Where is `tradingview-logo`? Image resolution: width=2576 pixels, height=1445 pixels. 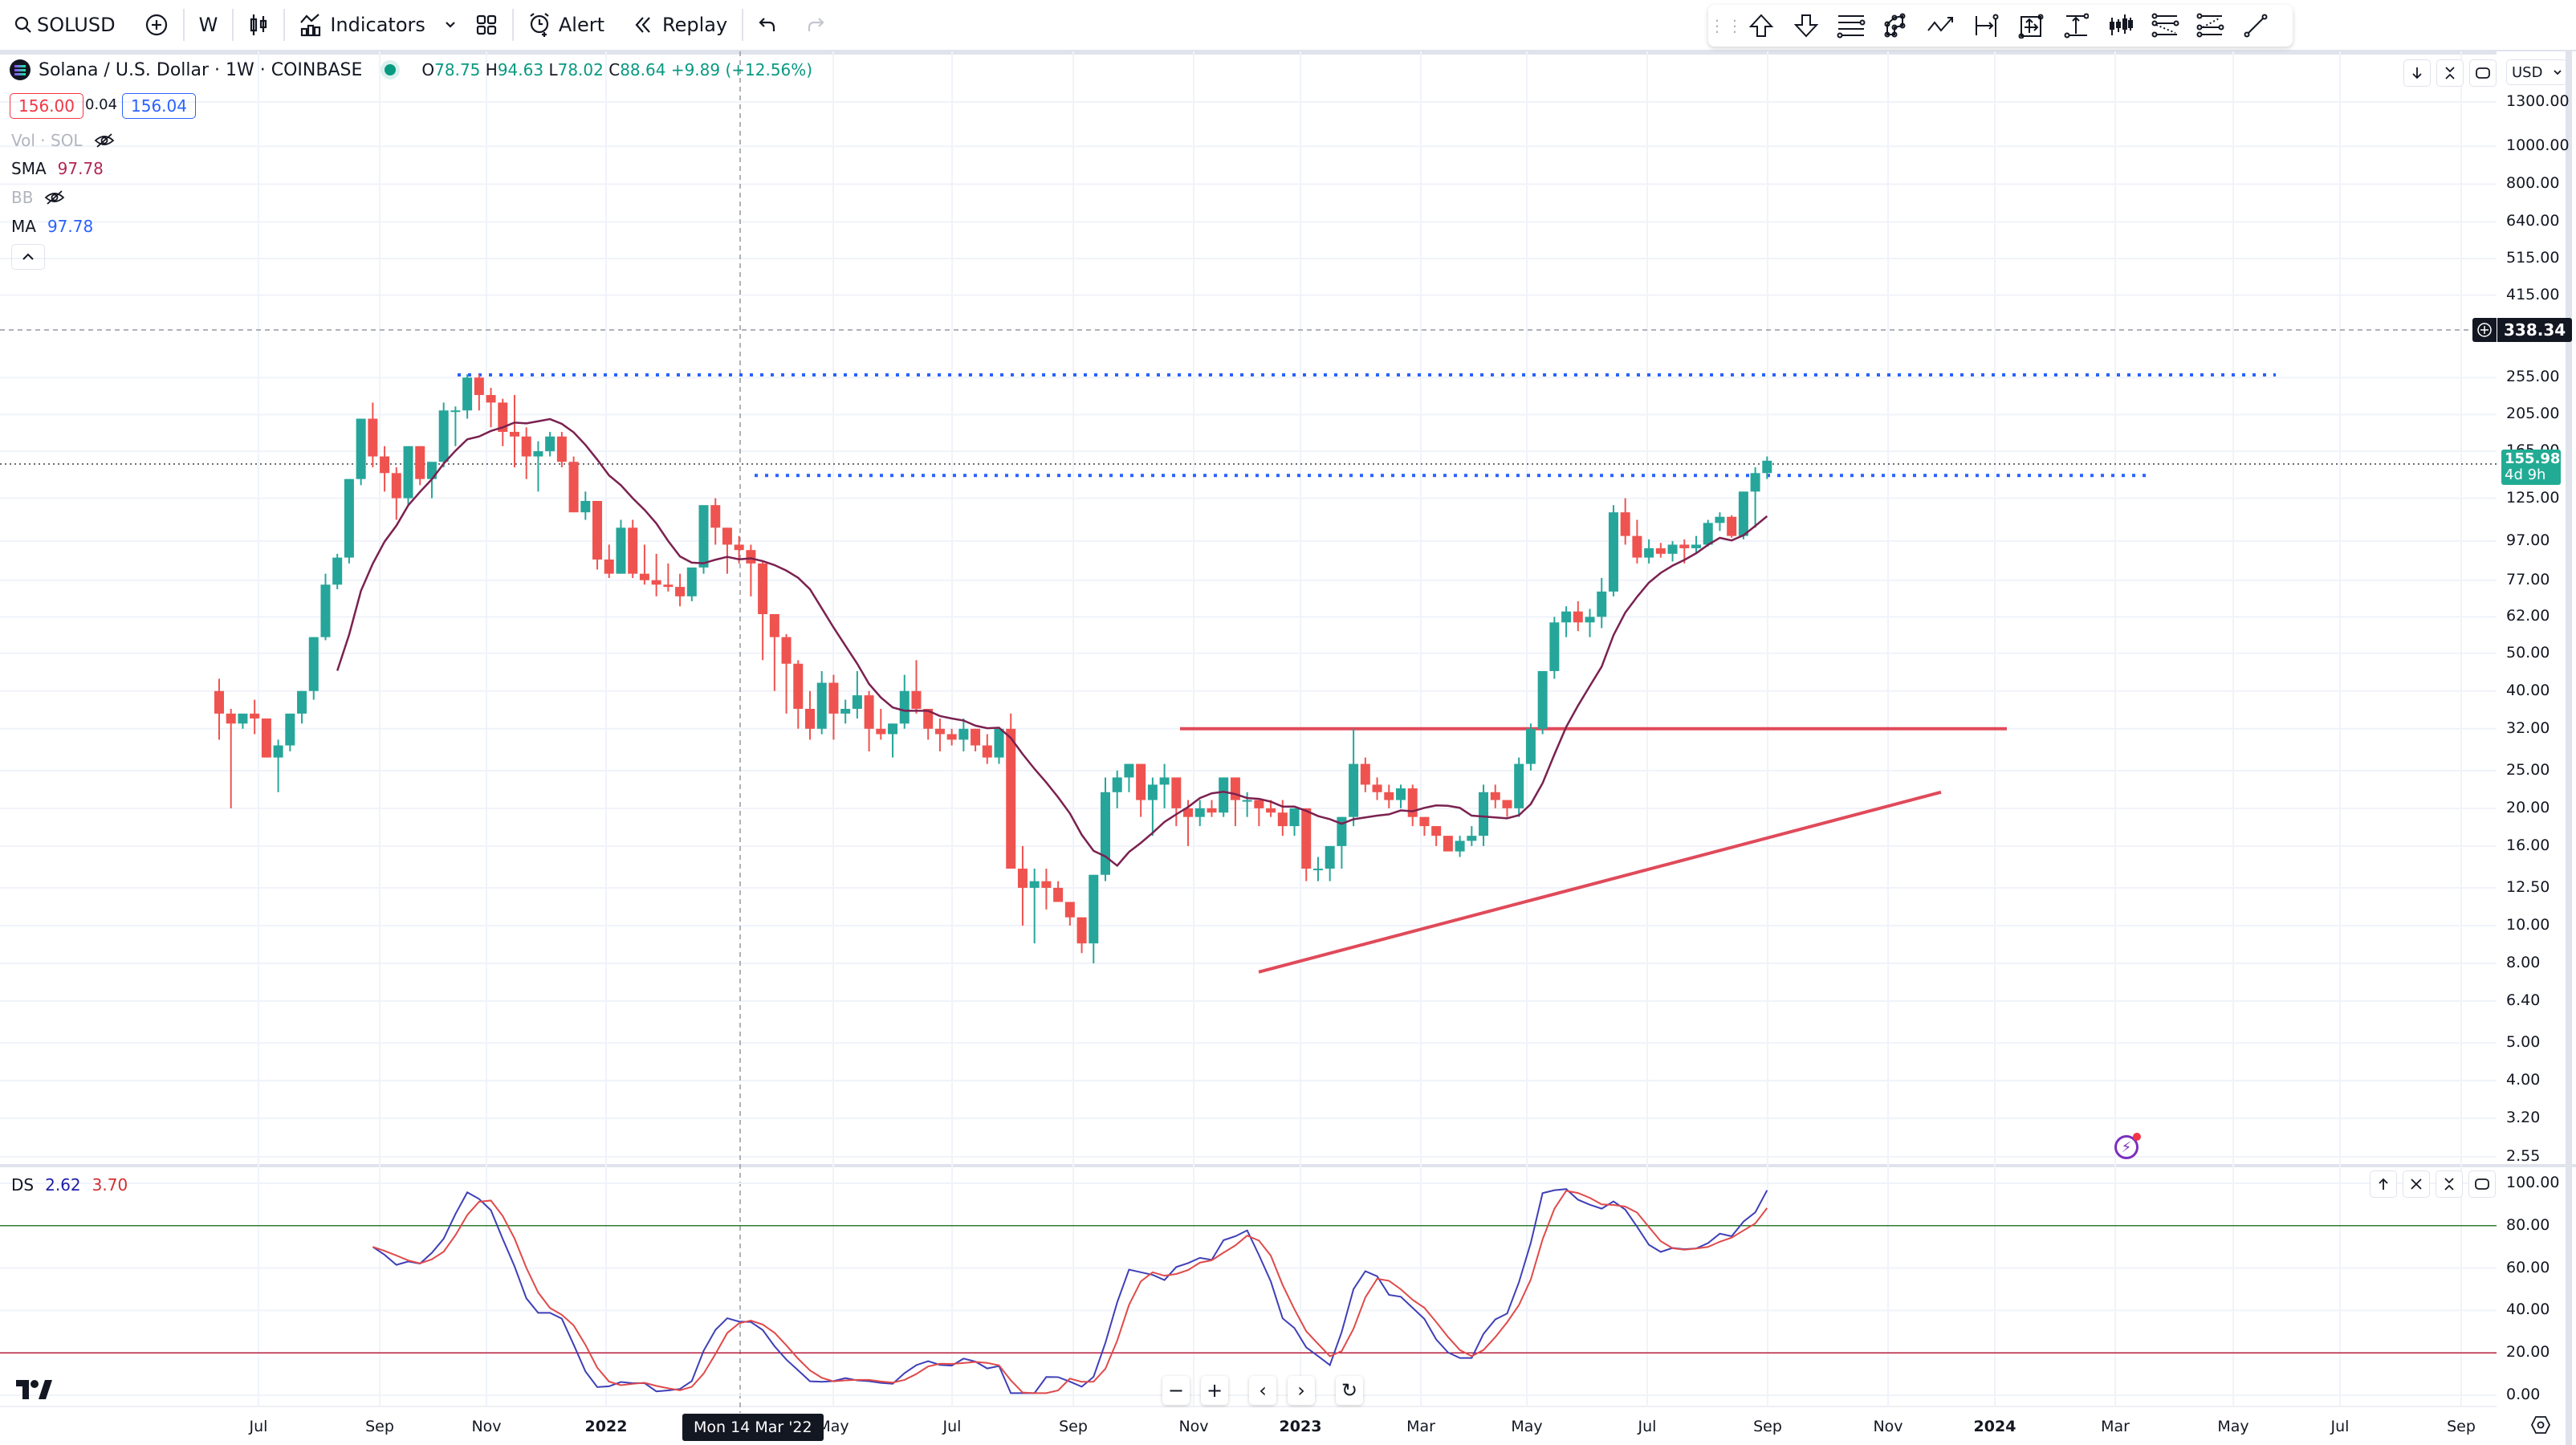 tradingview-logo is located at coordinates (33, 1392).